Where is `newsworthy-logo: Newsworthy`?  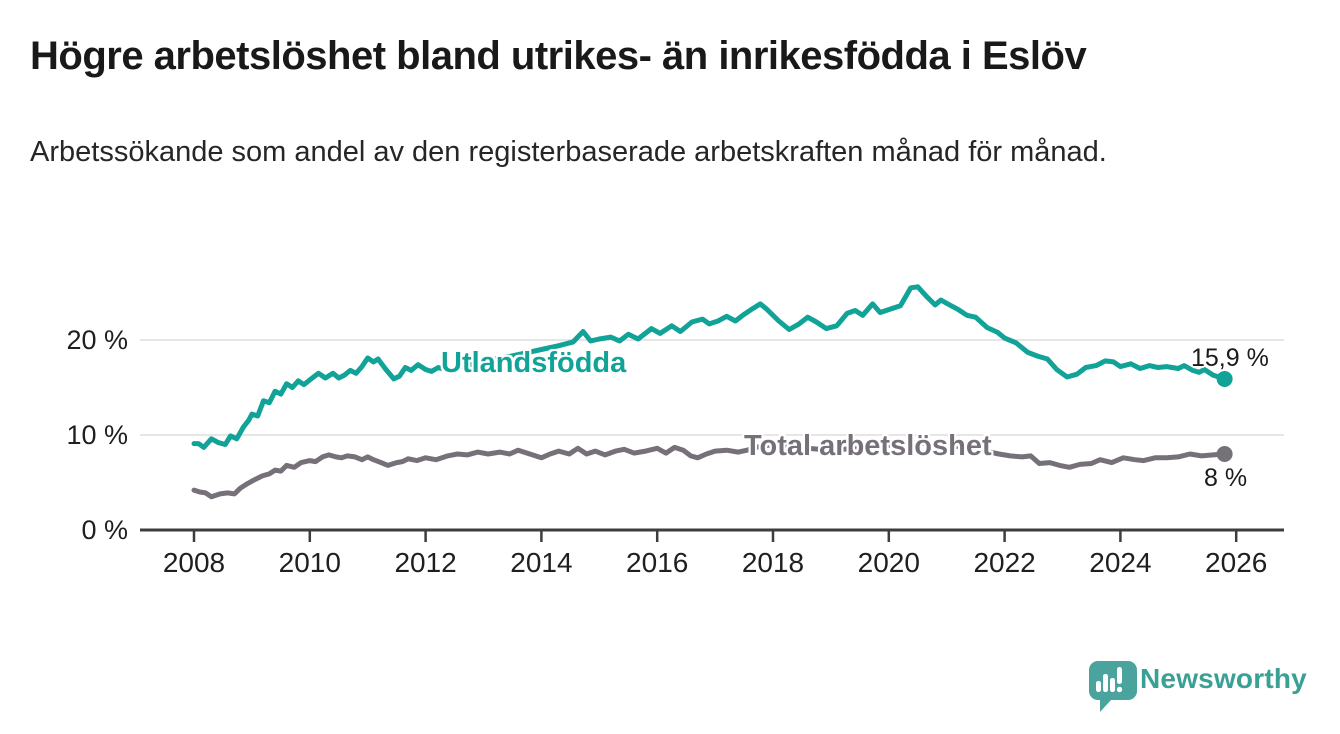
newsworthy-logo: Newsworthy is located at coordinates (1207, 689).